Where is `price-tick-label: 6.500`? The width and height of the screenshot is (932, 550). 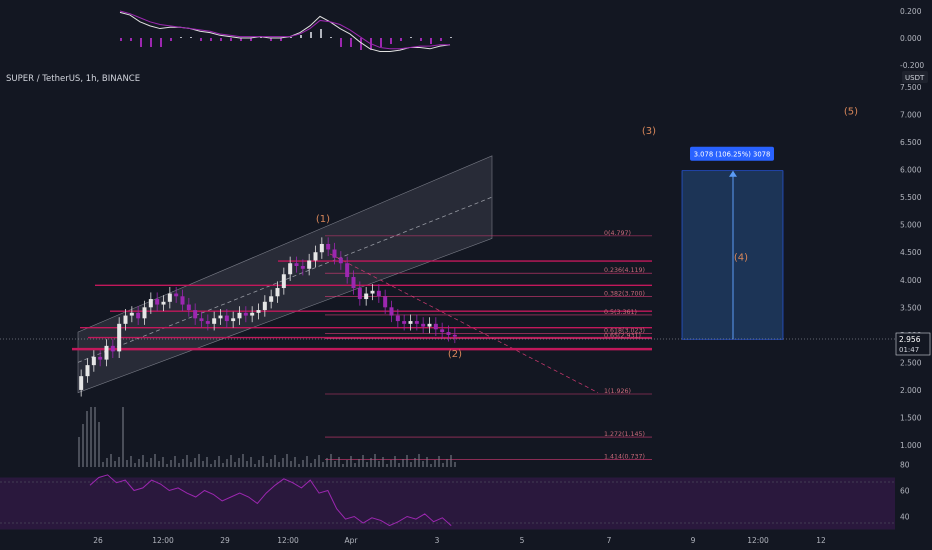 price-tick-label: 6.500 is located at coordinates (911, 142).